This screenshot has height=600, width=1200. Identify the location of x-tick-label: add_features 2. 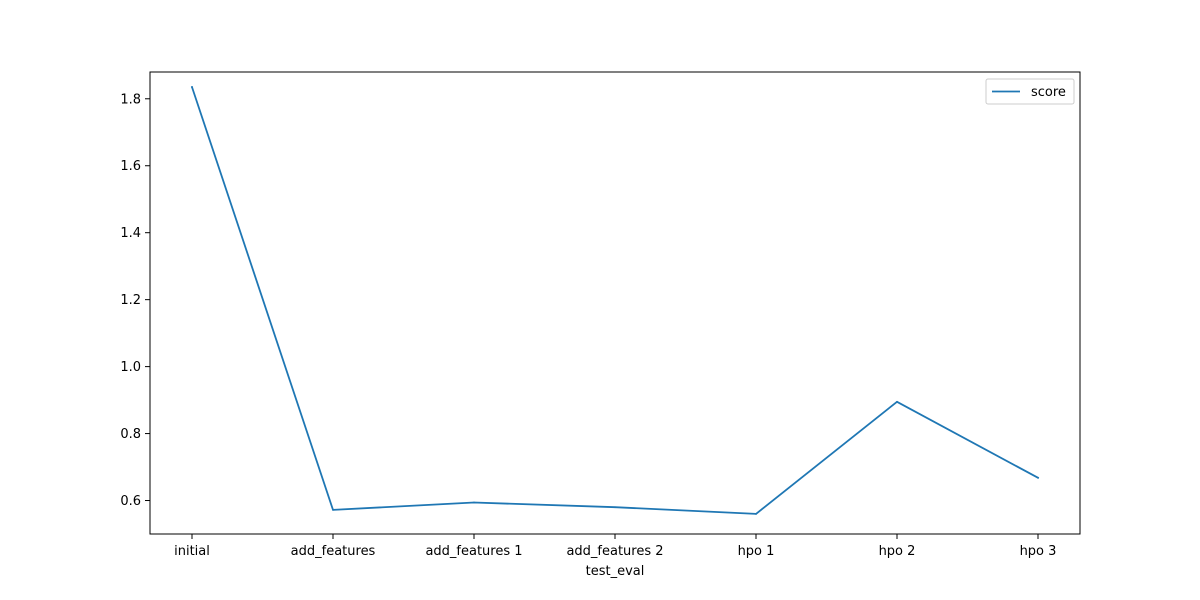
(614, 551).